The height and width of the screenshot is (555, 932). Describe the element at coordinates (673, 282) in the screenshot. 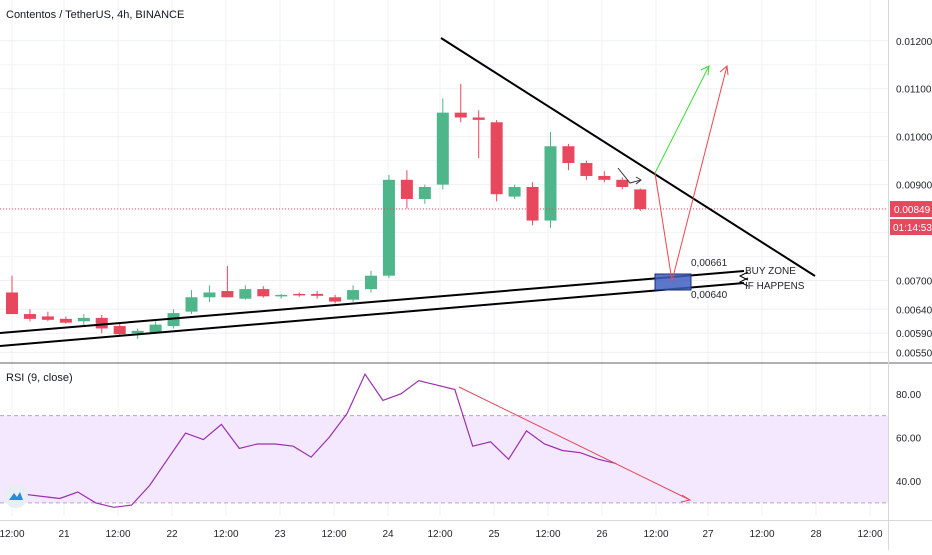

I see `buy-zone-rect` at that location.